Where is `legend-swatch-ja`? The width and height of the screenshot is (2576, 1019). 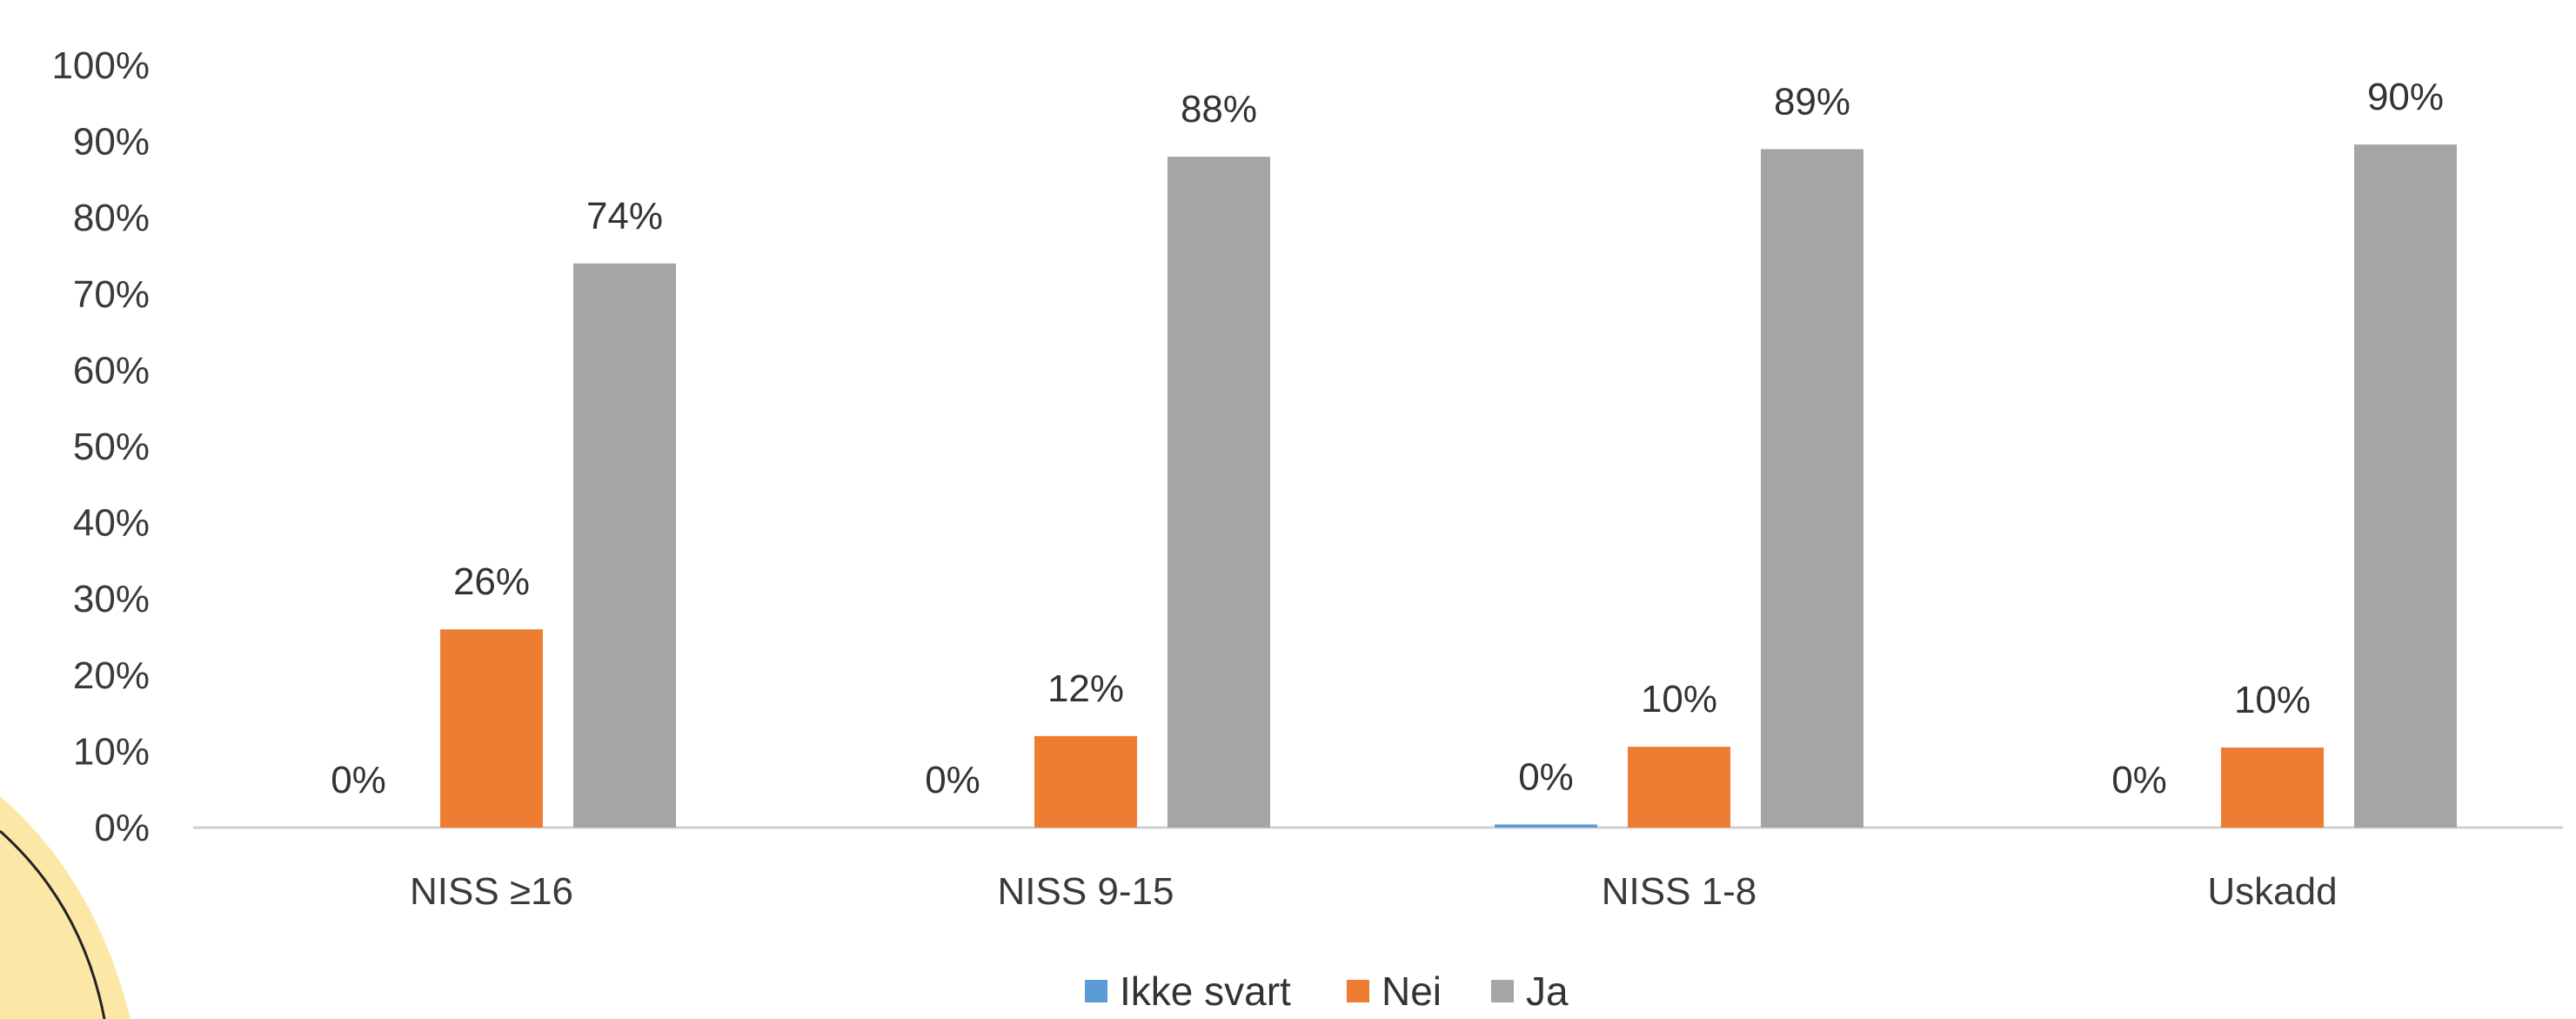 legend-swatch-ja is located at coordinates (1502, 991).